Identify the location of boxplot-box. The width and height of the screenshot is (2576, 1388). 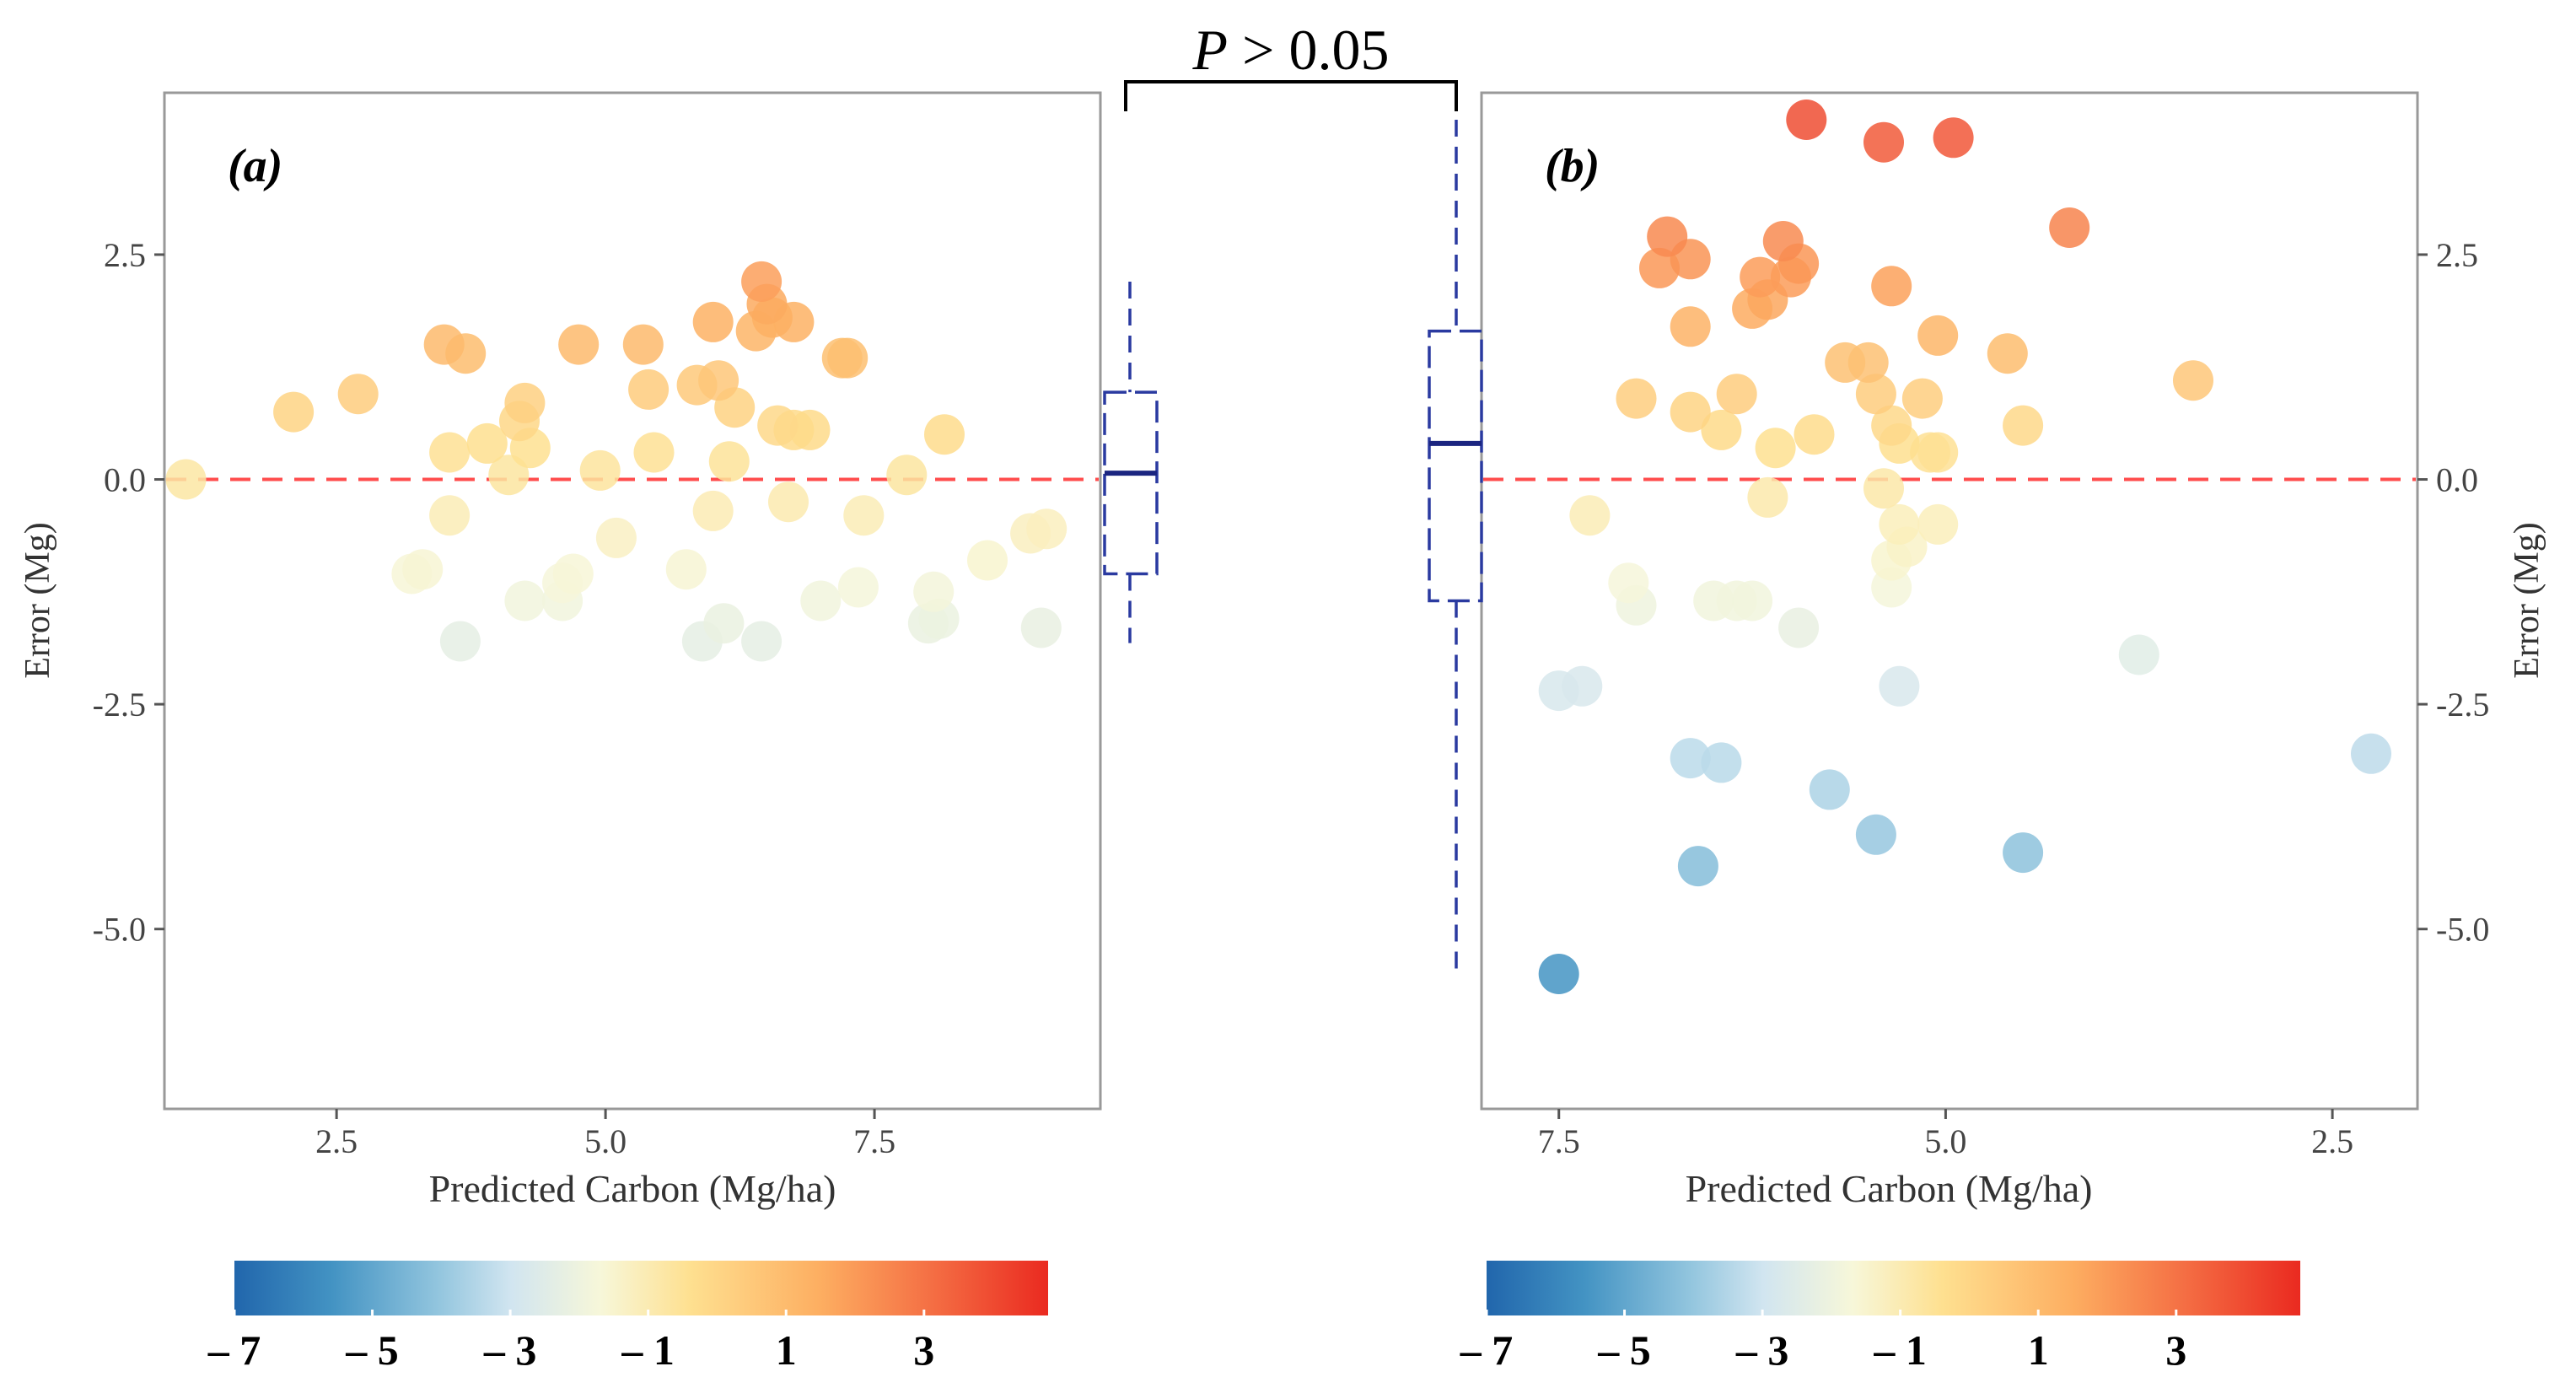
(1455, 466).